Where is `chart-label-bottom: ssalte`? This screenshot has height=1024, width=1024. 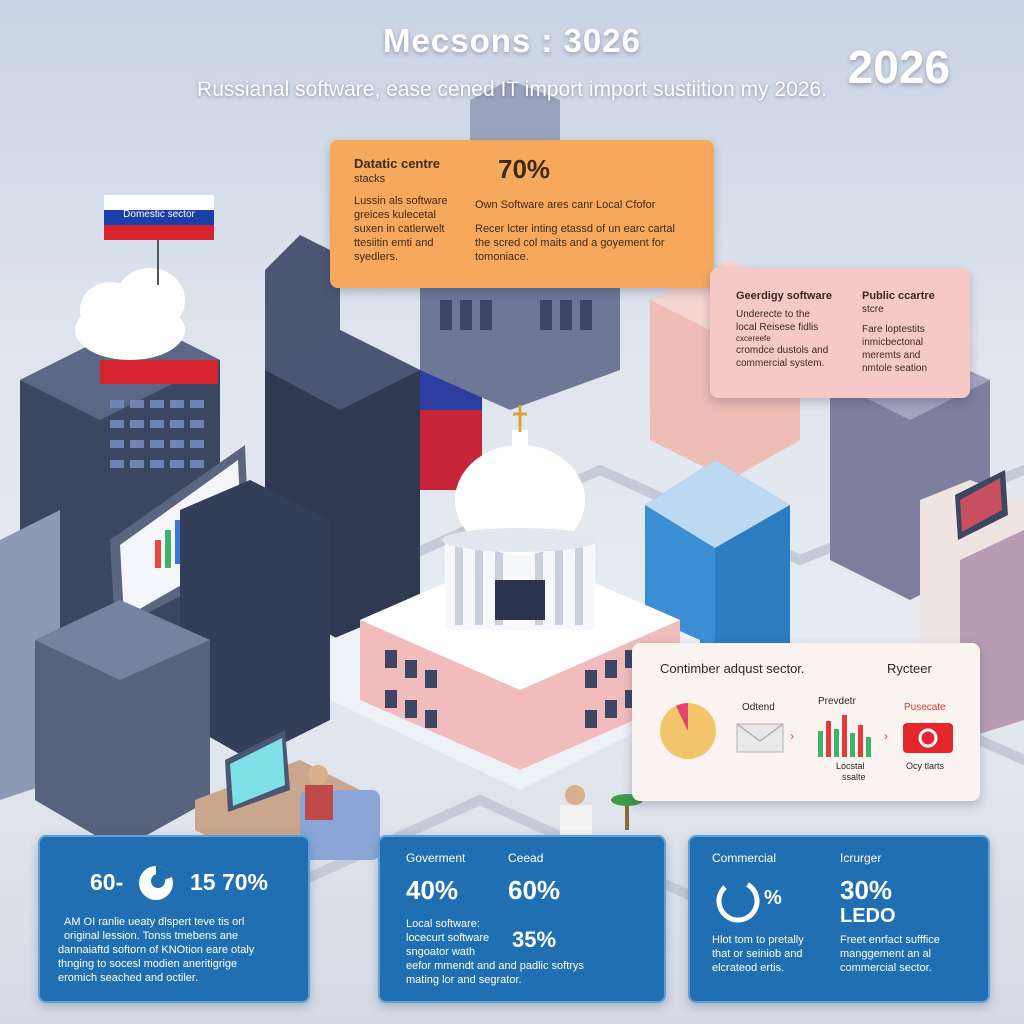
chart-label-bottom: ssalte is located at coordinates (854, 777).